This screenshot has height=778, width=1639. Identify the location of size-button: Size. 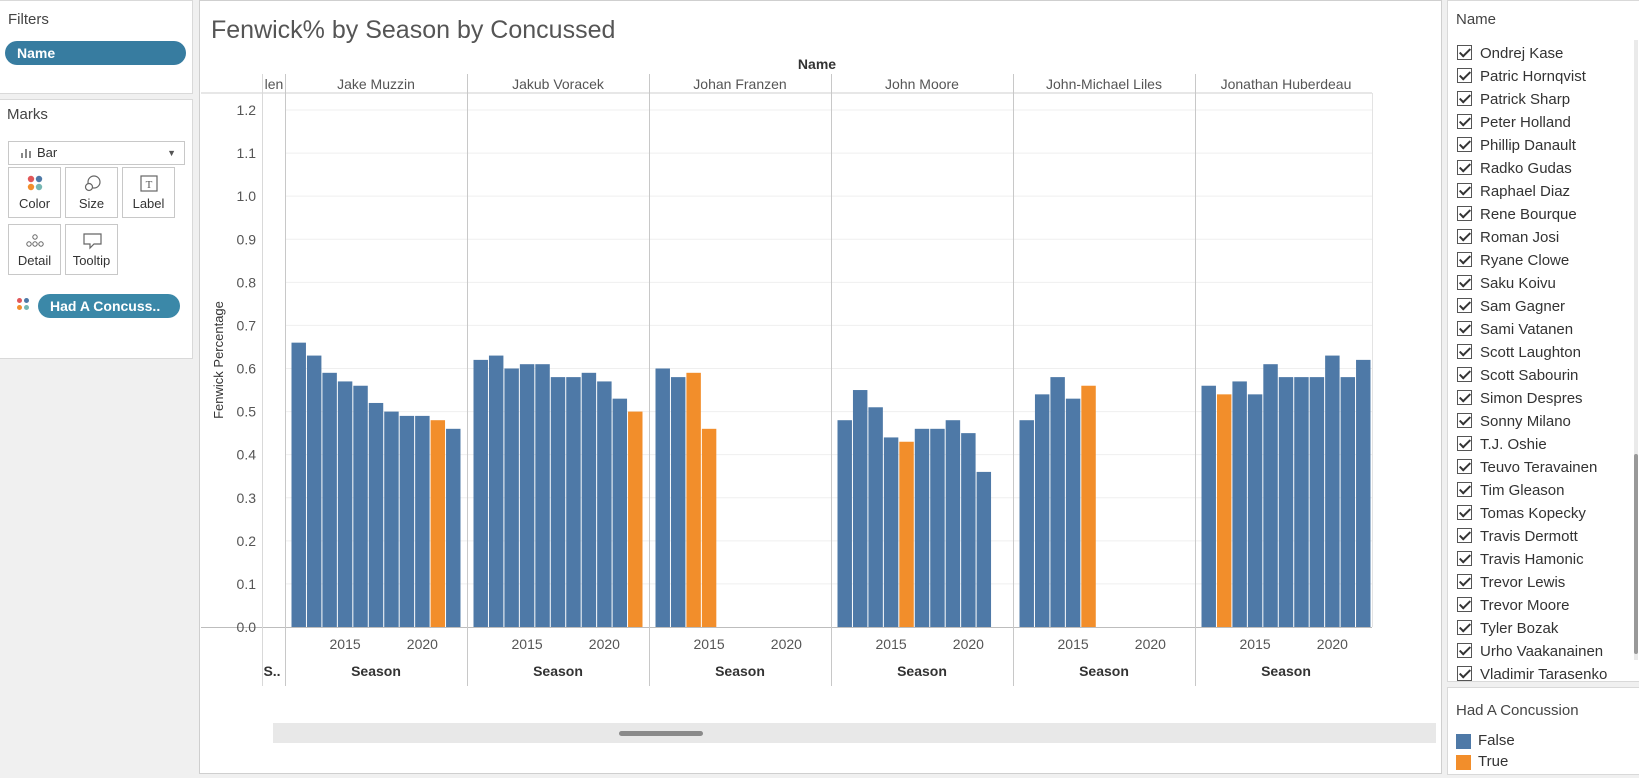
(91, 192).